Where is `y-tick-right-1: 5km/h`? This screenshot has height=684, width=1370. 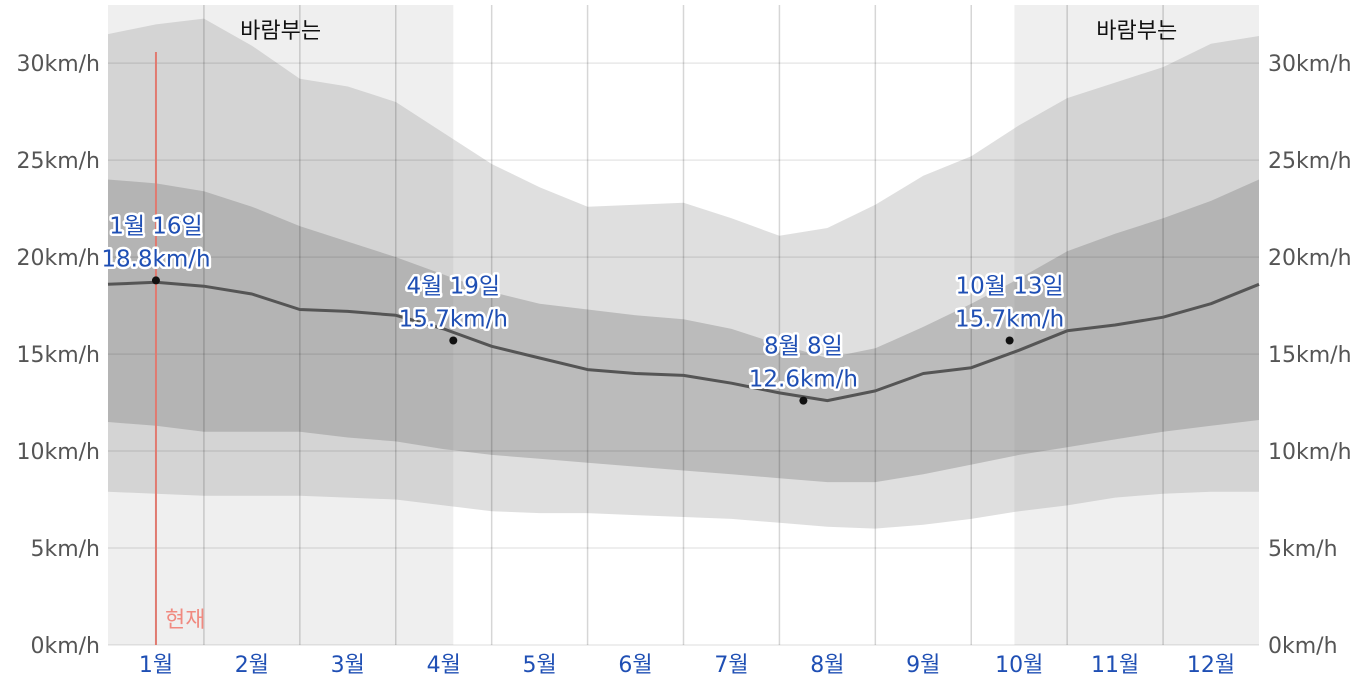 y-tick-right-1: 5km/h is located at coordinates (1303, 549).